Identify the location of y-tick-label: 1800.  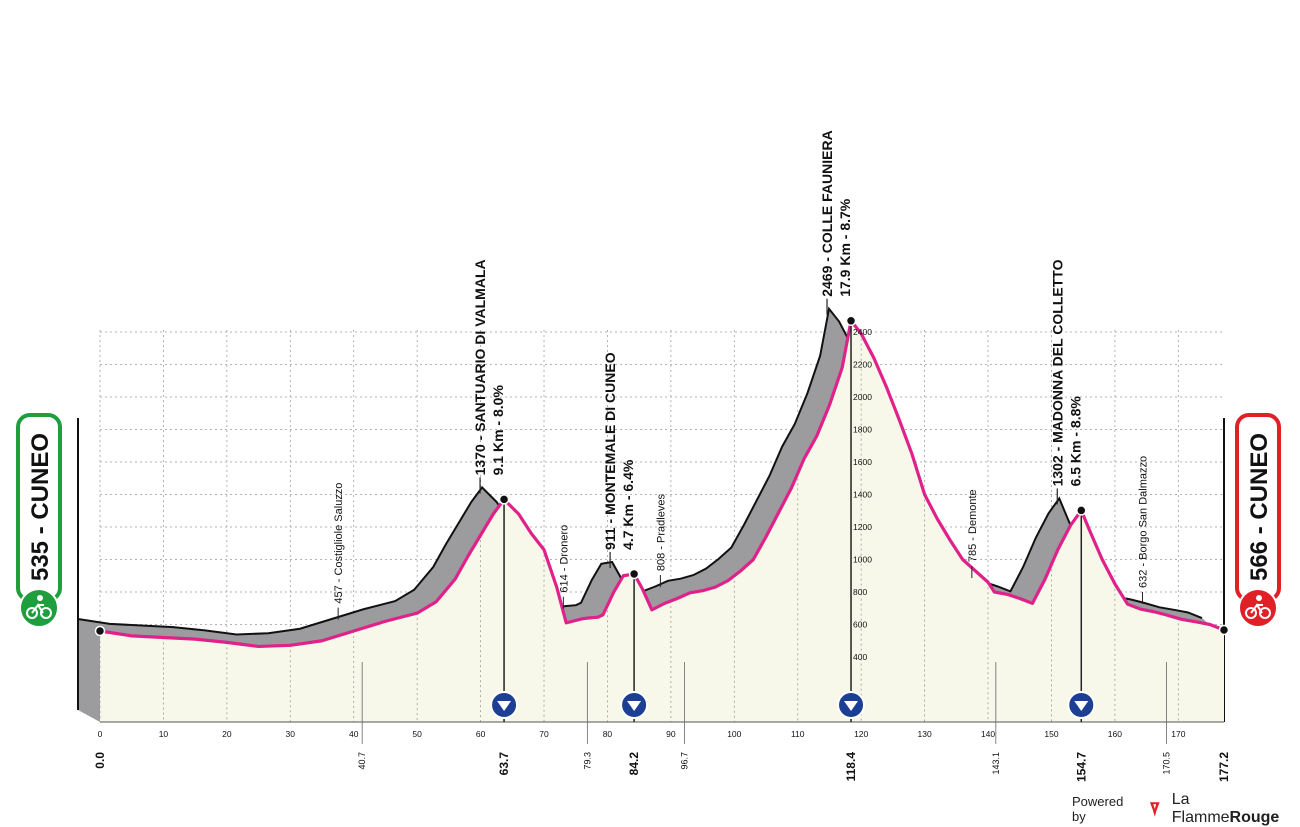
(862, 430).